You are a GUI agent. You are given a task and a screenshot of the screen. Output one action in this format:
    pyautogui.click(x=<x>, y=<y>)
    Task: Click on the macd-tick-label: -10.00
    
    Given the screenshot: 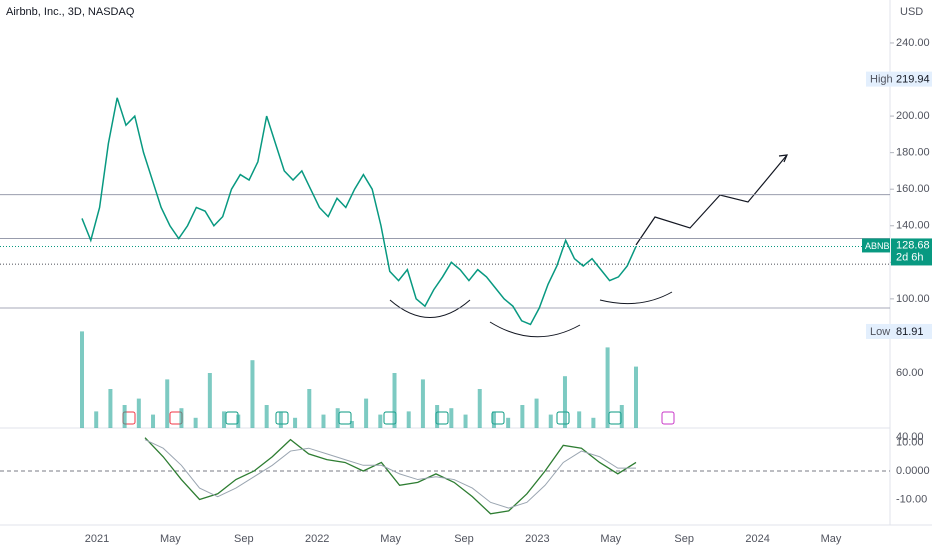 What is the action you would take?
    pyautogui.click(x=911, y=499)
    